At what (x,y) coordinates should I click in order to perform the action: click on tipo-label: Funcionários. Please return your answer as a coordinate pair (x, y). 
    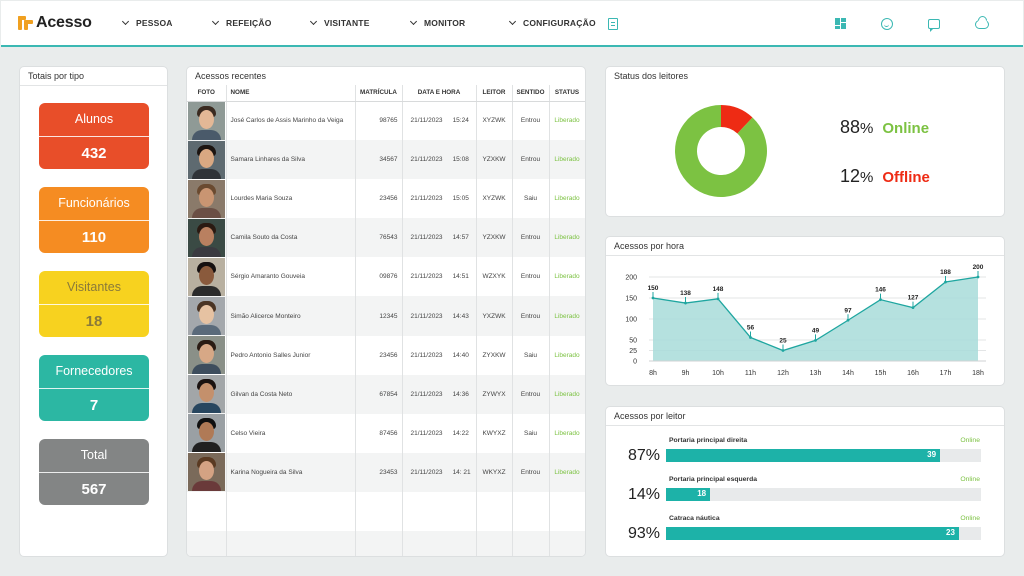
    Looking at the image, I should click on (94, 203).